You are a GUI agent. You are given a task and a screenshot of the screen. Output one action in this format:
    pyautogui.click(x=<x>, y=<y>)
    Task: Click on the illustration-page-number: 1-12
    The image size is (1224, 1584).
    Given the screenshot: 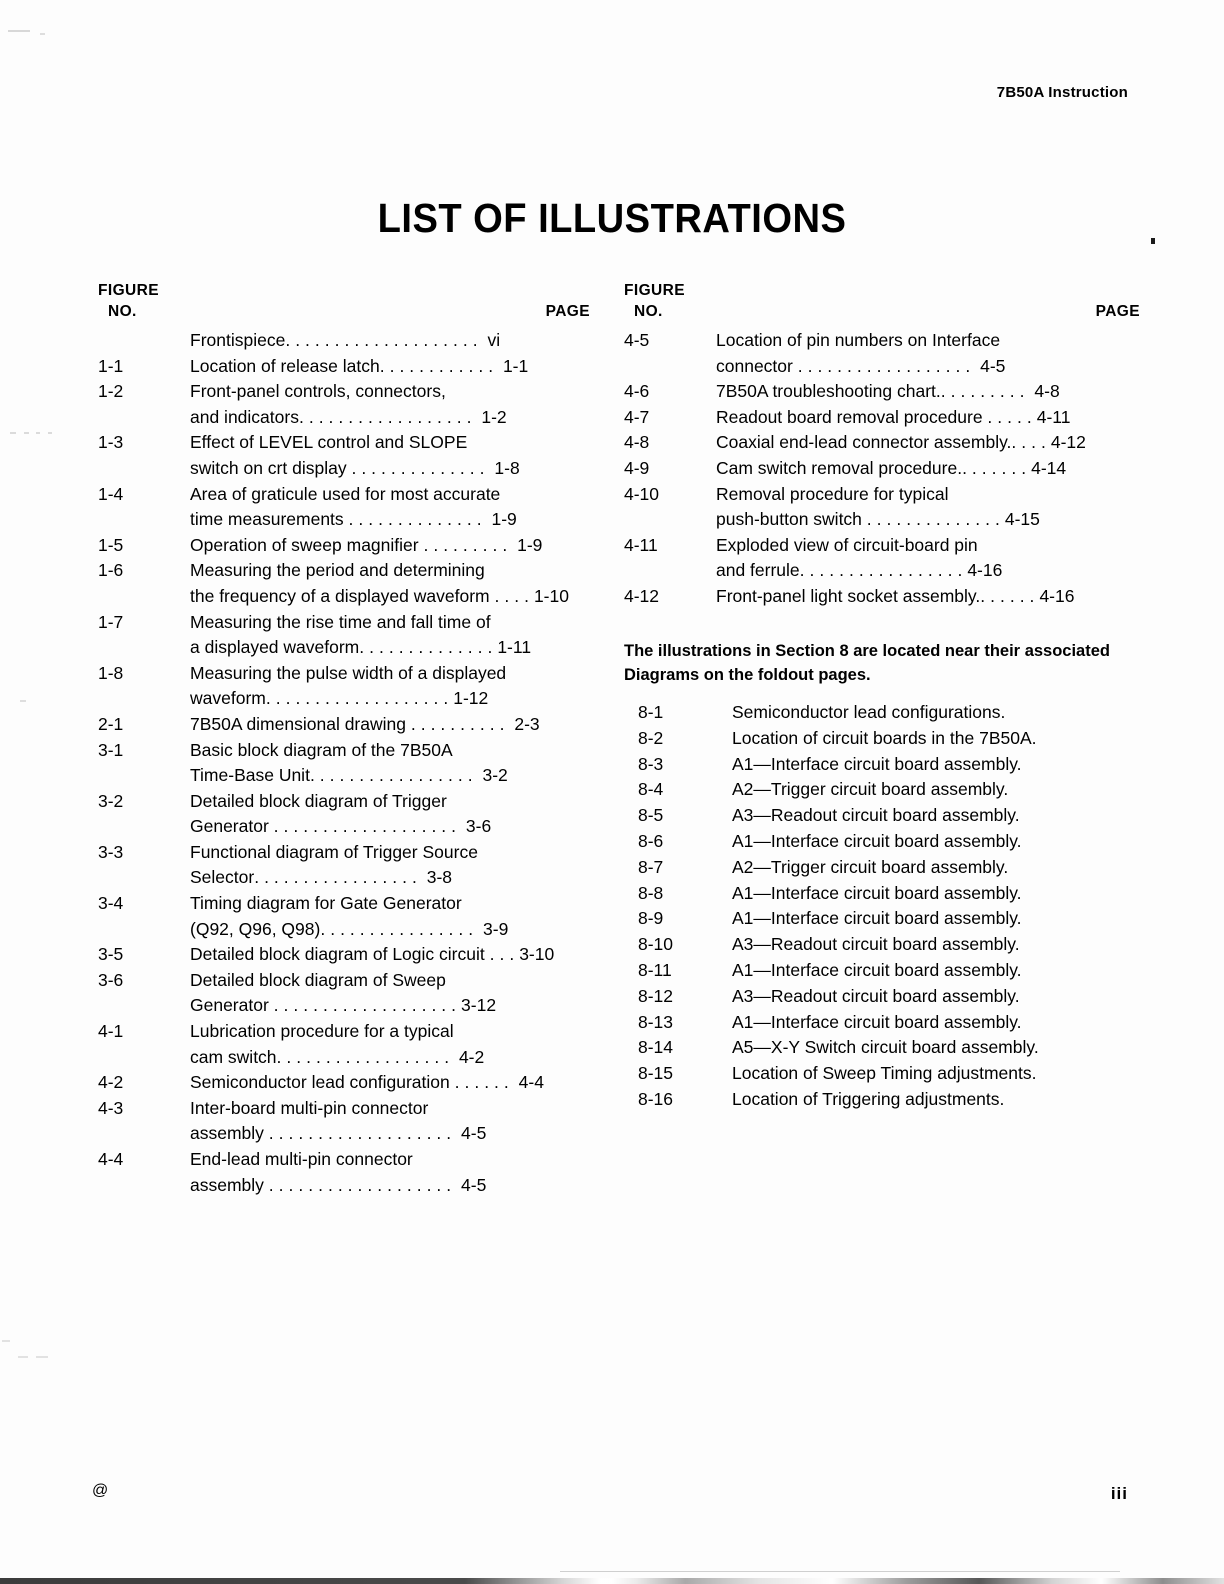 What is the action you would take?
    pyautogui.click(x=471, y=698)
    